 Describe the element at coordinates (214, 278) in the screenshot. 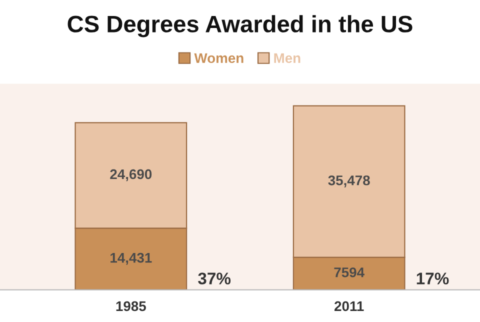

I see `annotation: 37%` at that location.